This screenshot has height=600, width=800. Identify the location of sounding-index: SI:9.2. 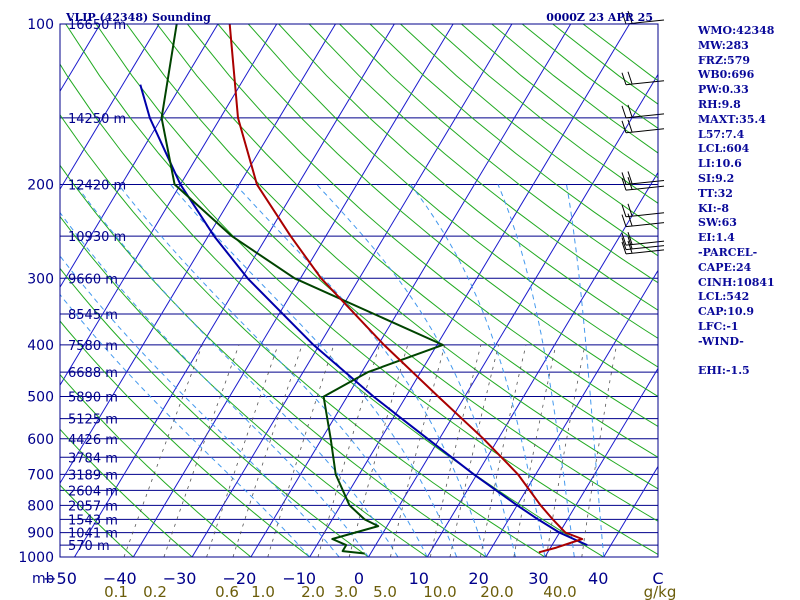
(716, 178).